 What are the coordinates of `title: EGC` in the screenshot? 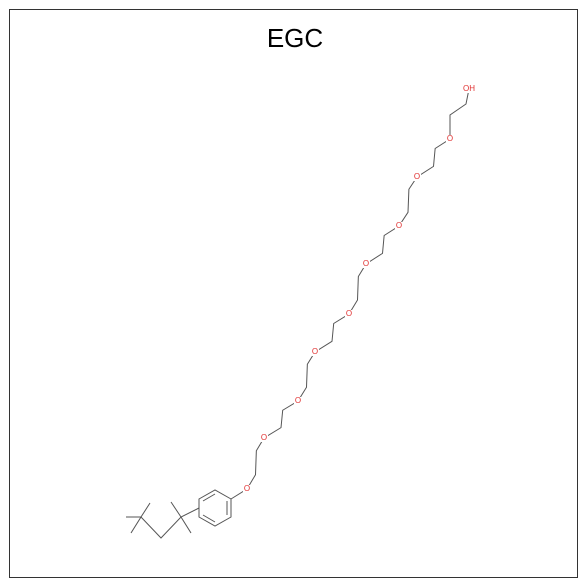 It's located at (295, 38).